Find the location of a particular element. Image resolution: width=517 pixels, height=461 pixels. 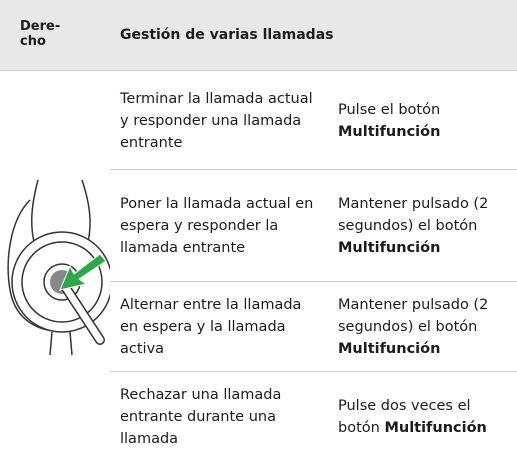

table-title: Gestión de varias llamadas is located at coordinates (227, 35).